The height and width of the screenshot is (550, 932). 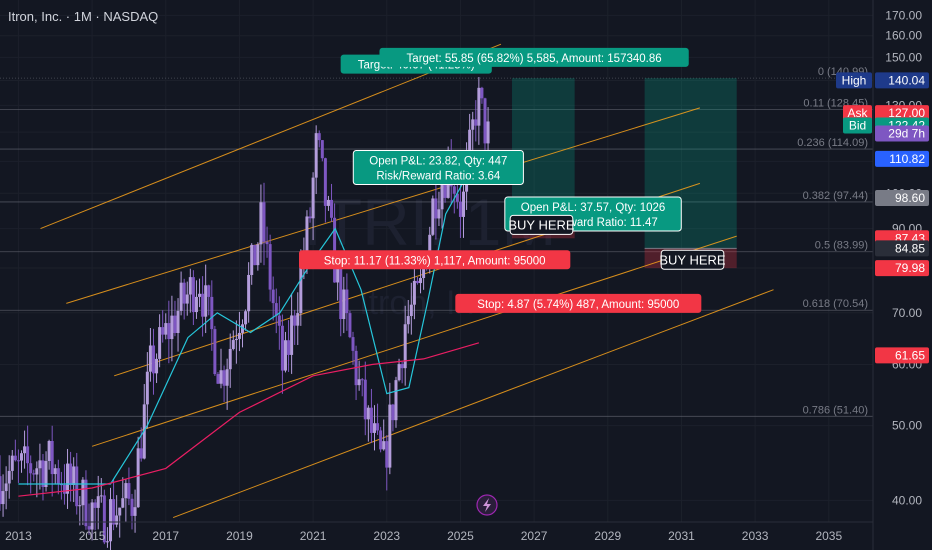 What do you see at coordinates (835, 196) in the screenshot?
I see `fib-label: 0.382 (97.44)` at bounding box center [835, 196].